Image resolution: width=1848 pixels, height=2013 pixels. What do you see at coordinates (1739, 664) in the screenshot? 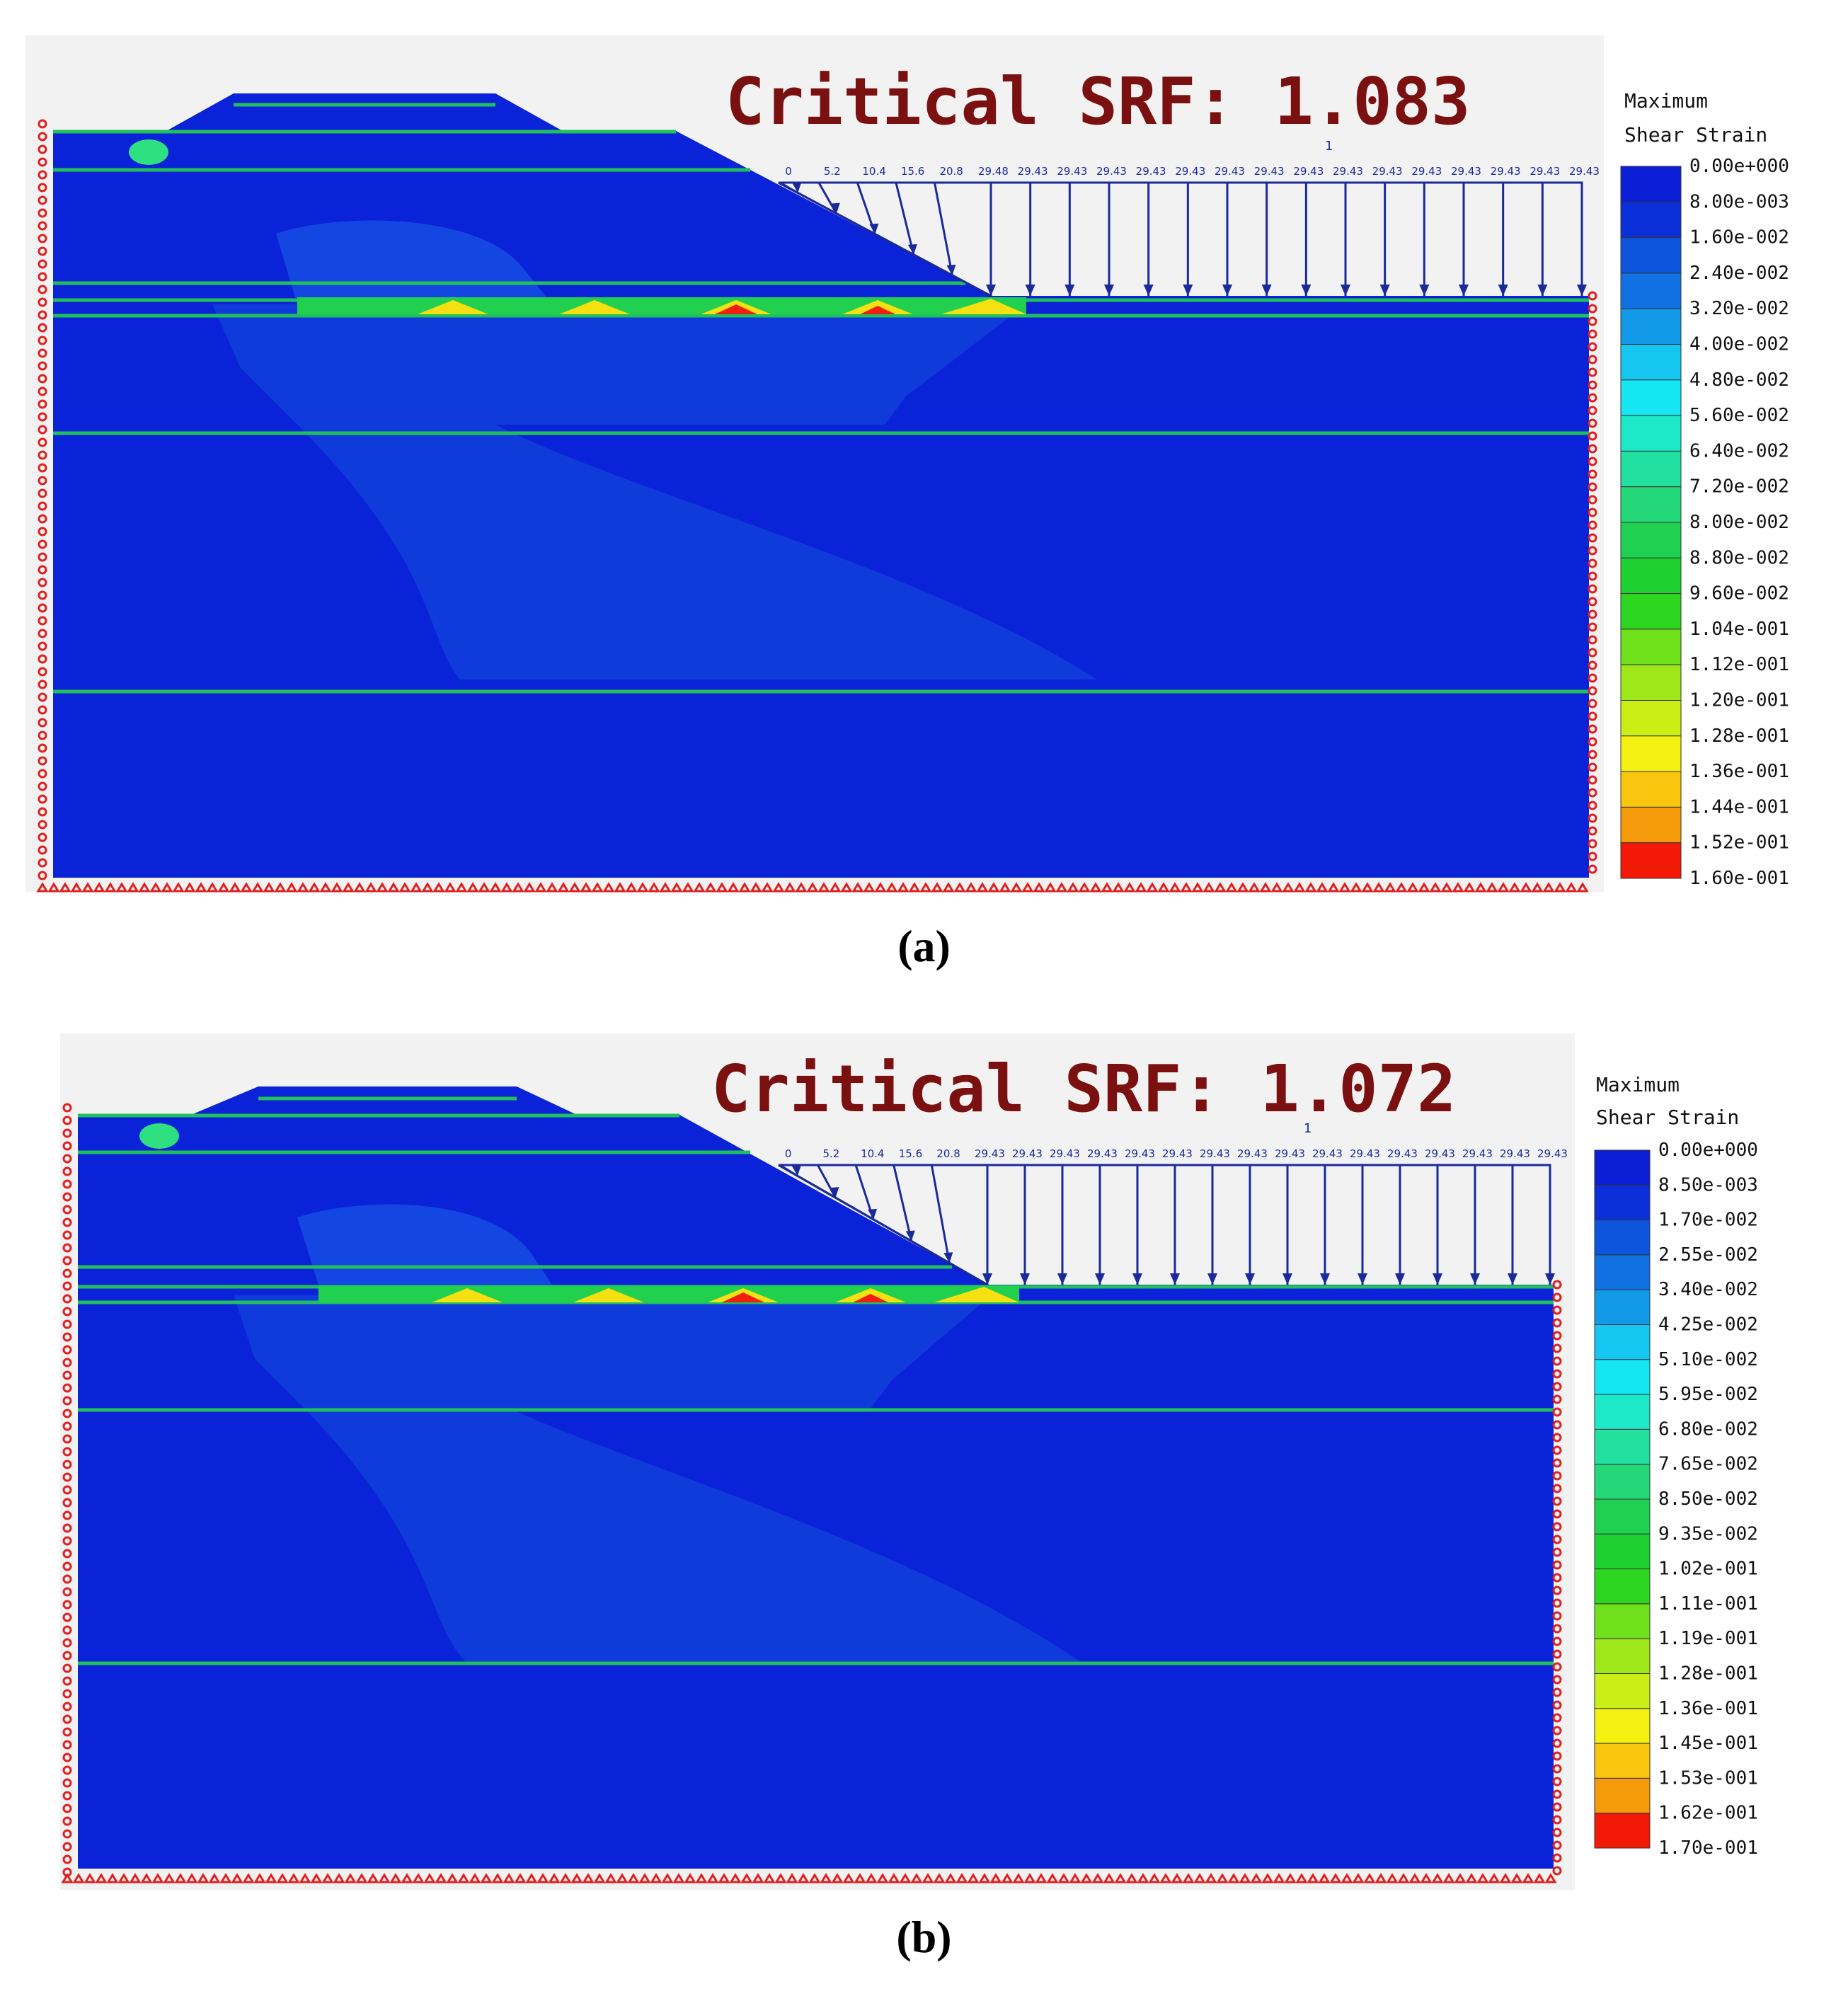
I see `legend-value: 1.12e-001` at bounding box center [1739, 664].